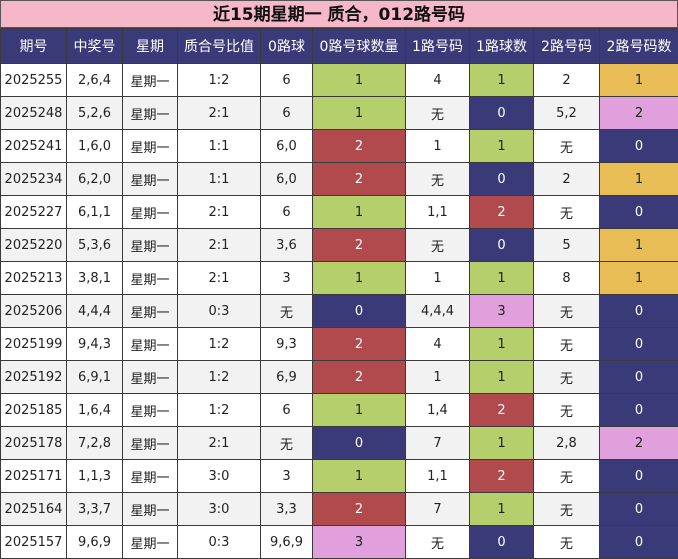 This screenshot has width=678, height=559. Describe the element at coordinates (502, 311) in the screenshot. I see `road1-count-cell: 3` at that location.